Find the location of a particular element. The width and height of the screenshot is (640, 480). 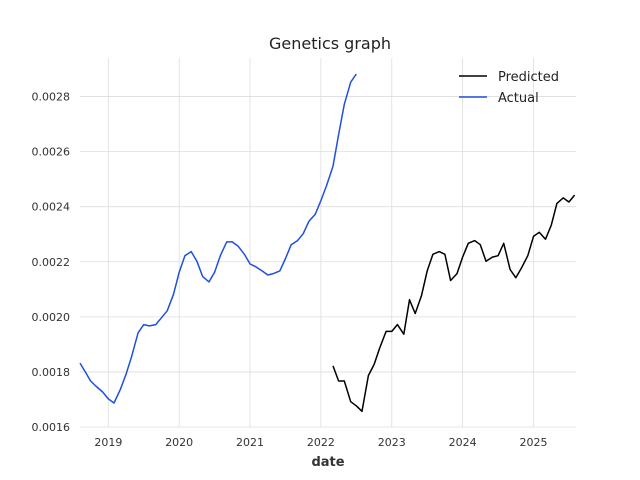

legend-label-actual: Actual is located at coordinates (518, 98).